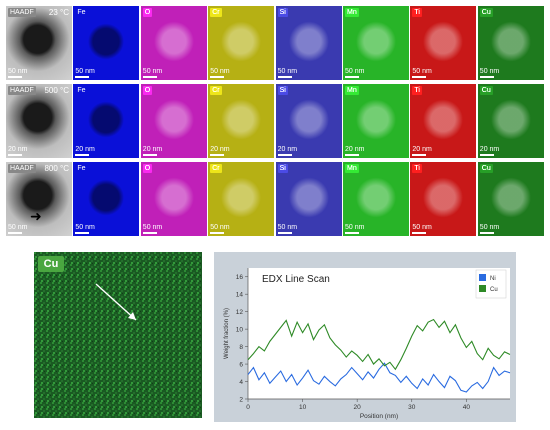 The width and height of the screenshot is (550, 430). I want to click on tile-element-label: Fe, so click(81, 90).